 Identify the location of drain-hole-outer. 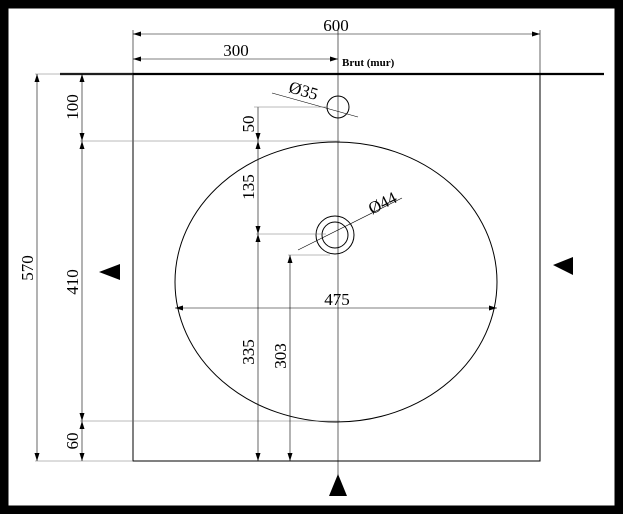
(335, 235).